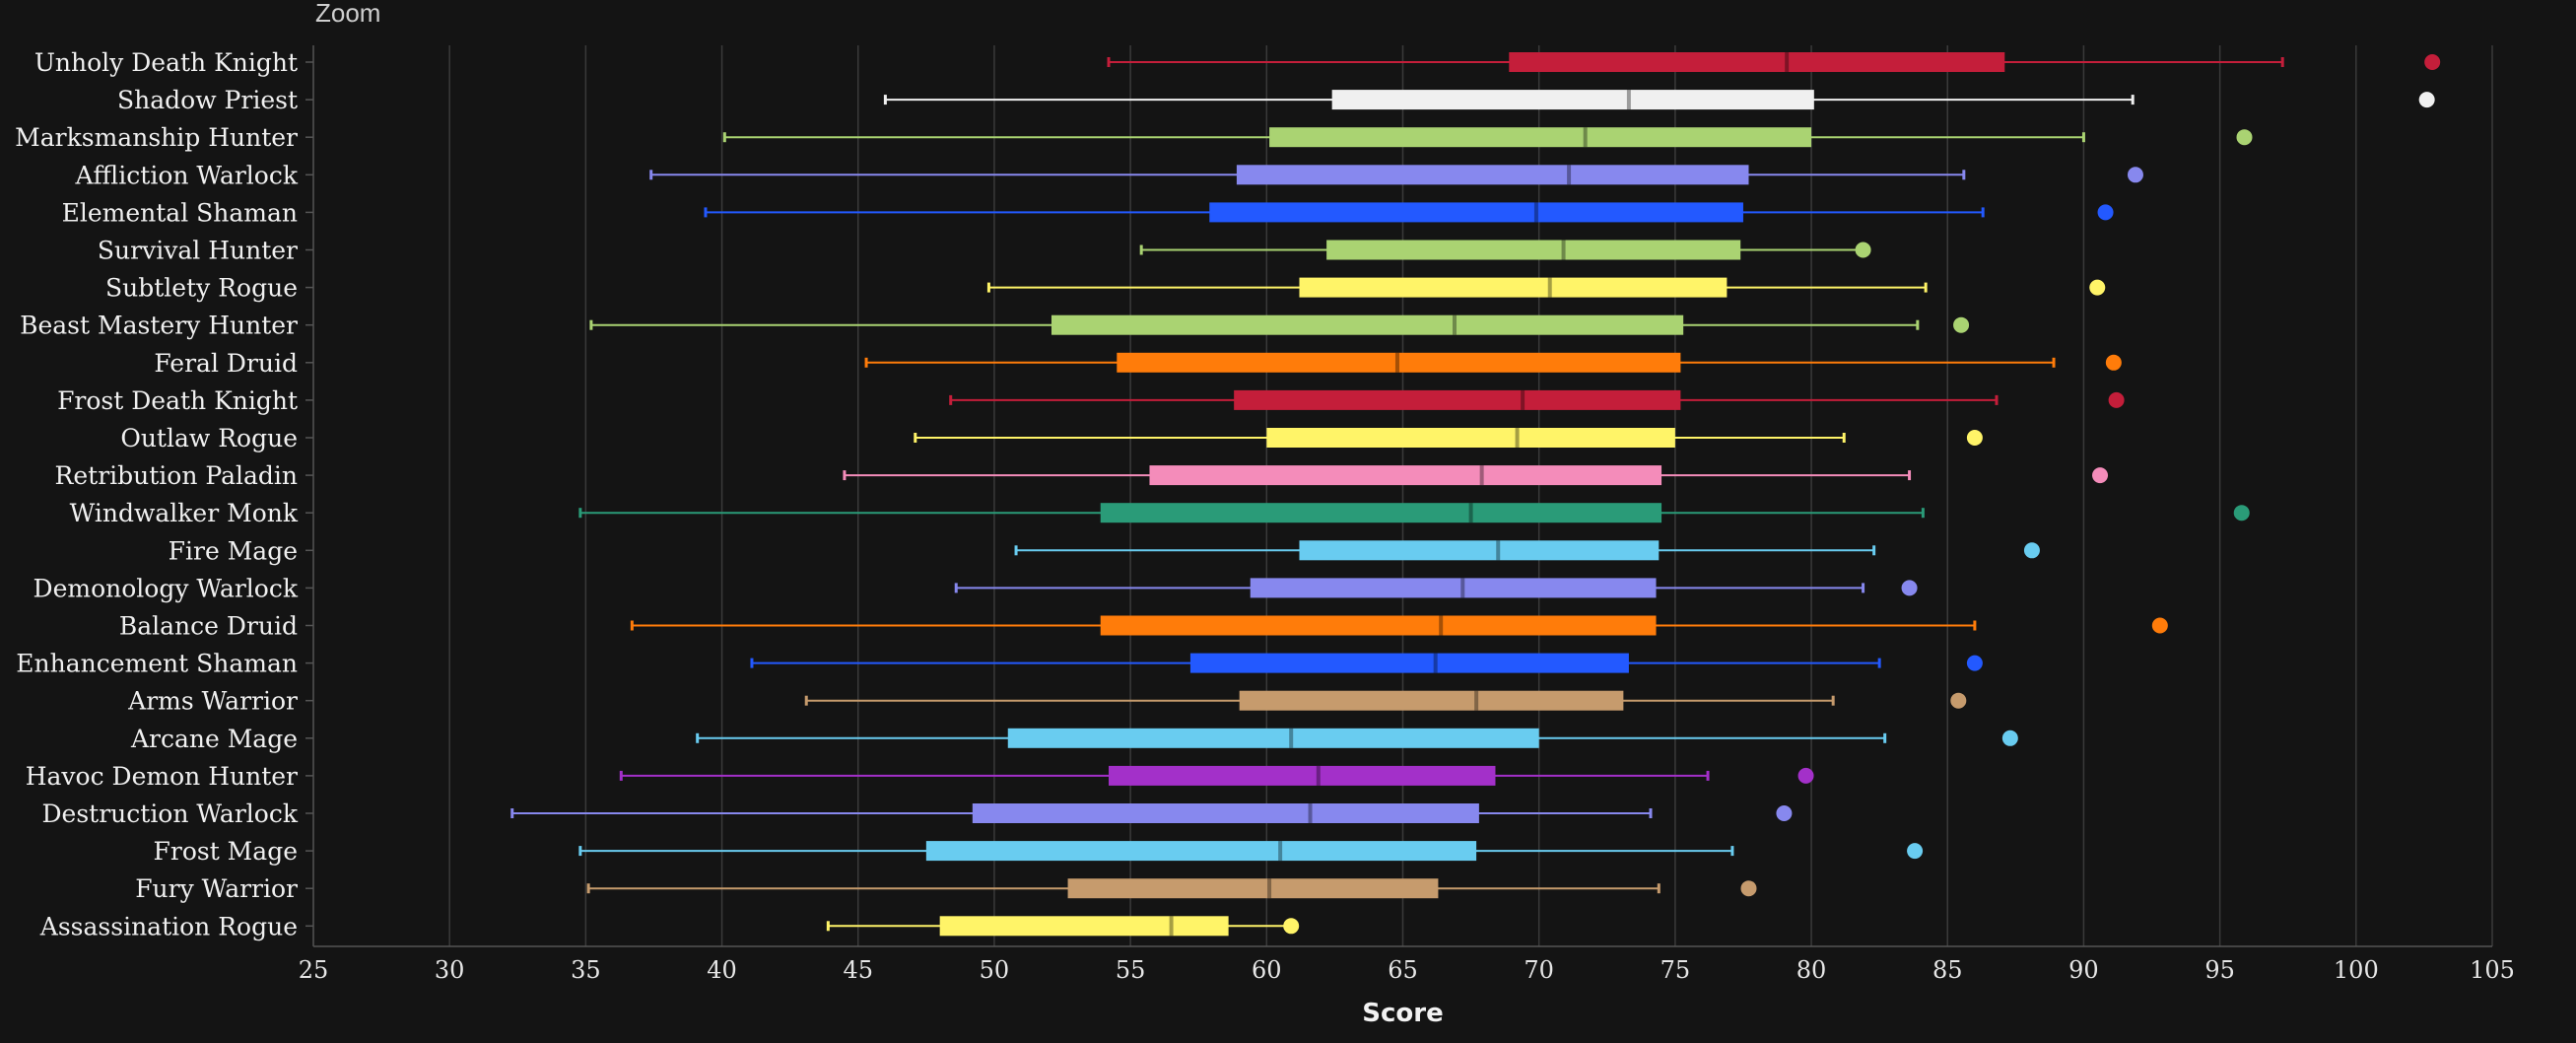 This screenshot has height=1043, width=2576. Describe the element at coordinates (209, 438) in the screenshot. I see `y-category-label: Outlaw Rogue` at that location.